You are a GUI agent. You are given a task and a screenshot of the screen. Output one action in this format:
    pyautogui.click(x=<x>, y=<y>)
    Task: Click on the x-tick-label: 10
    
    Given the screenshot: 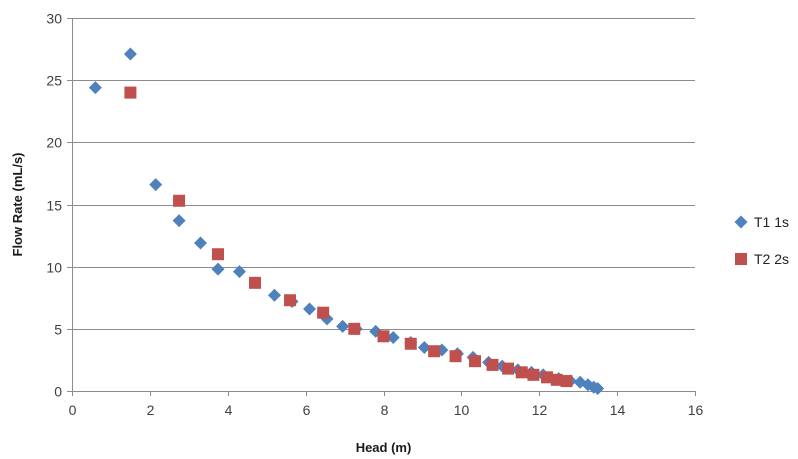 What is the action you would take?
    pyautogui.click(x=462, y=410)
    